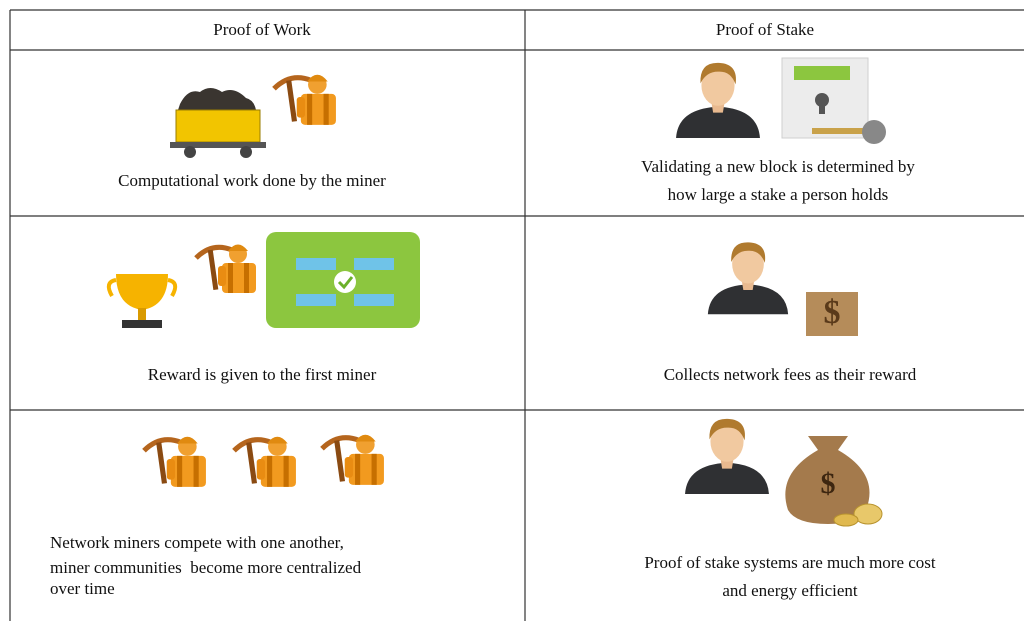 The height and width of the screenshot is (626, 1024). What do you see at coordinates (790, 590) in the screenshot?
I see `cell-text: and energy efficient` at bounding box center [790, 590].